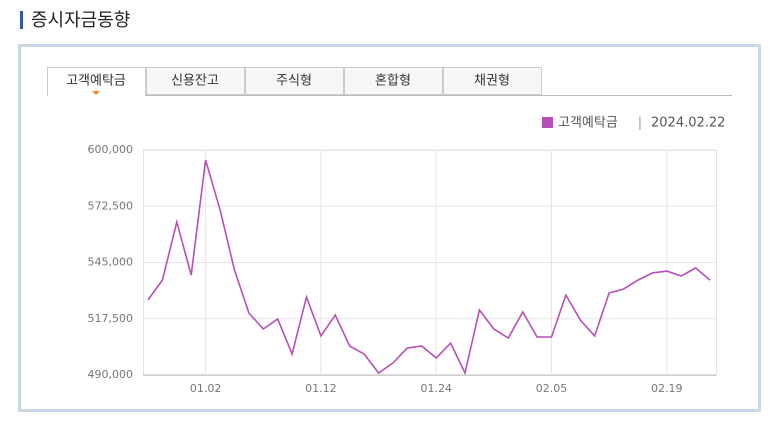 Image resolution: width=770 pixels, height=429 pixels. Describe the element at coordinates (111, 205) in the screenshot. I see `y-tick-label: 572,500` at that location.